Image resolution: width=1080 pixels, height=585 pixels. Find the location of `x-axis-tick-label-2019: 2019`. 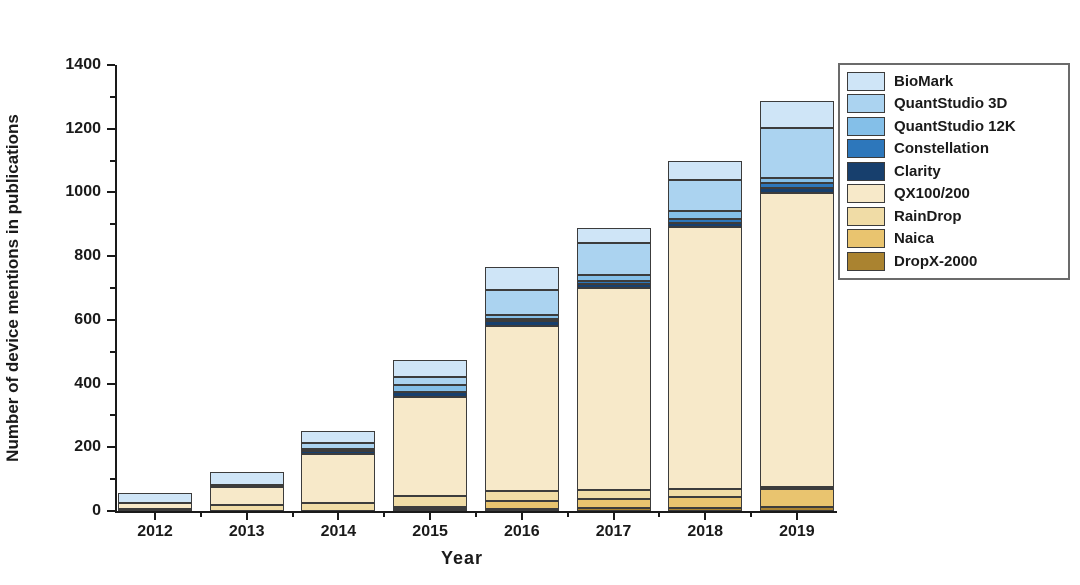

x-axis-tick-label-2019: 2019 is located at coordinates (797, 531).